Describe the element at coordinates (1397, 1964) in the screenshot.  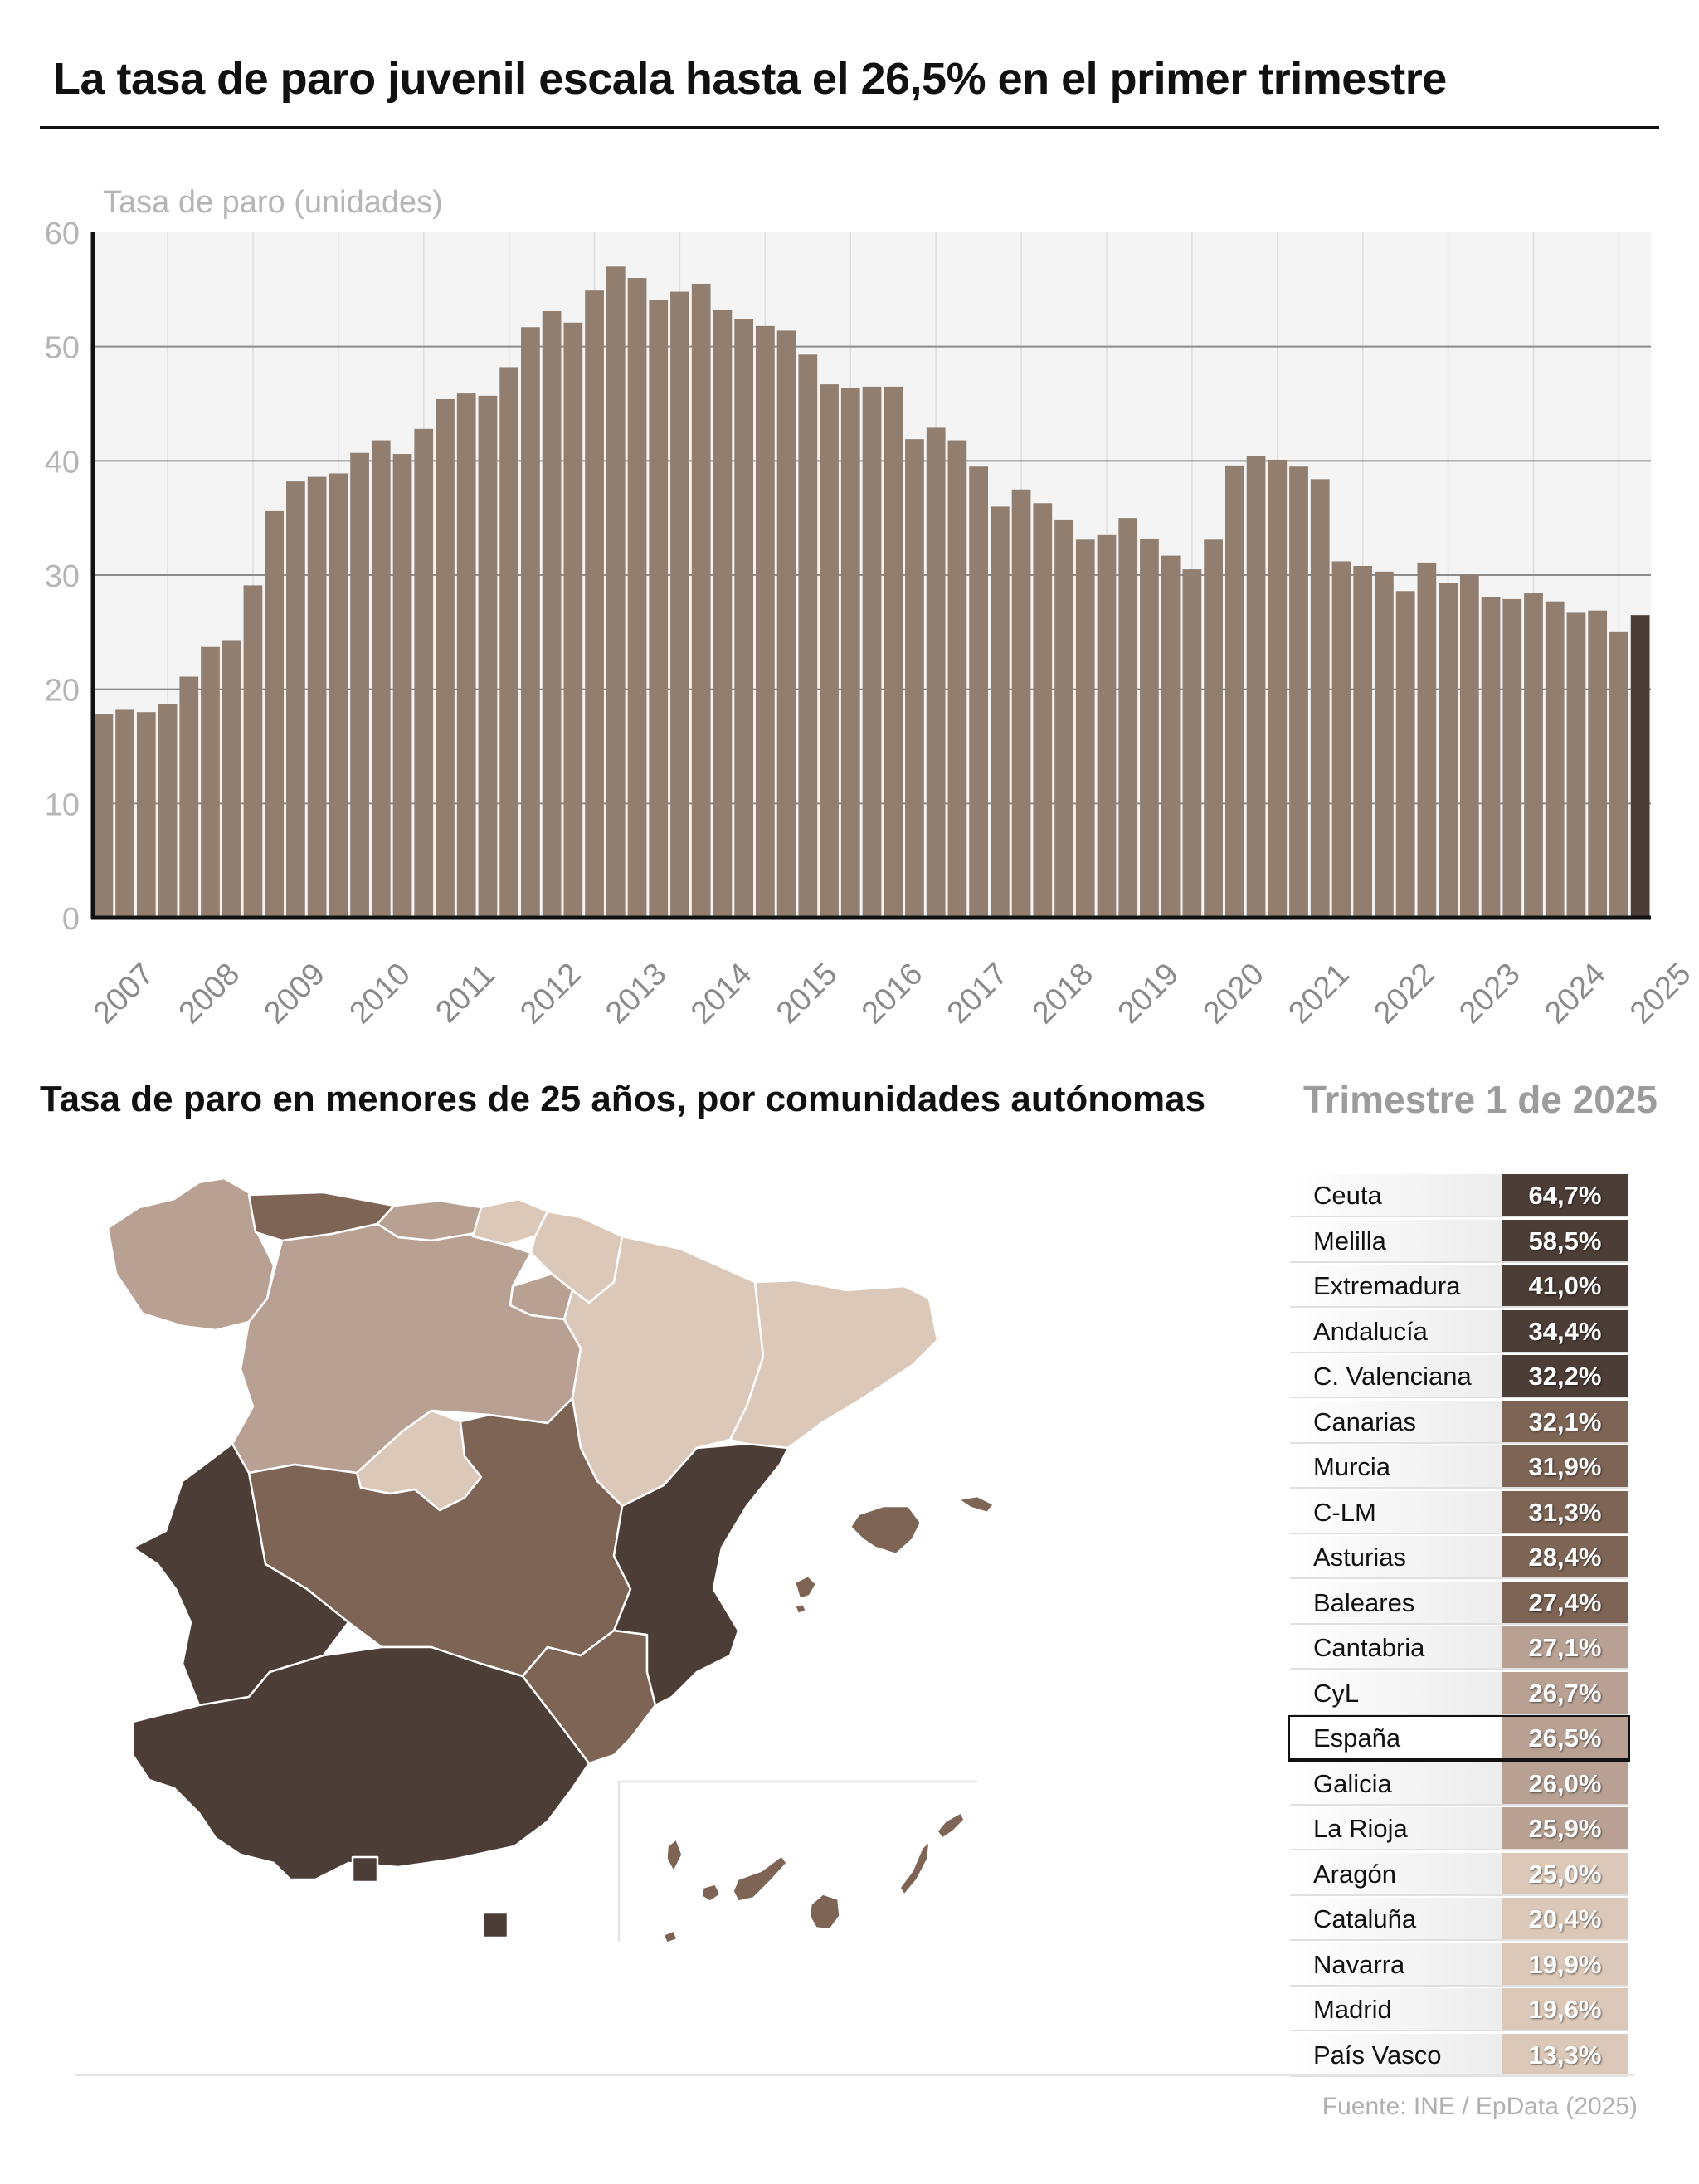
I see `region-name: Navarra` at that location.